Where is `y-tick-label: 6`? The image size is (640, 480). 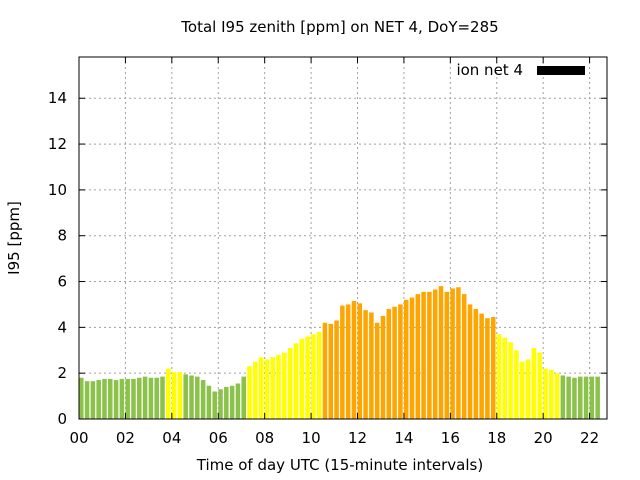 y-tick-label: 6 is located at coordinates (62, 282).